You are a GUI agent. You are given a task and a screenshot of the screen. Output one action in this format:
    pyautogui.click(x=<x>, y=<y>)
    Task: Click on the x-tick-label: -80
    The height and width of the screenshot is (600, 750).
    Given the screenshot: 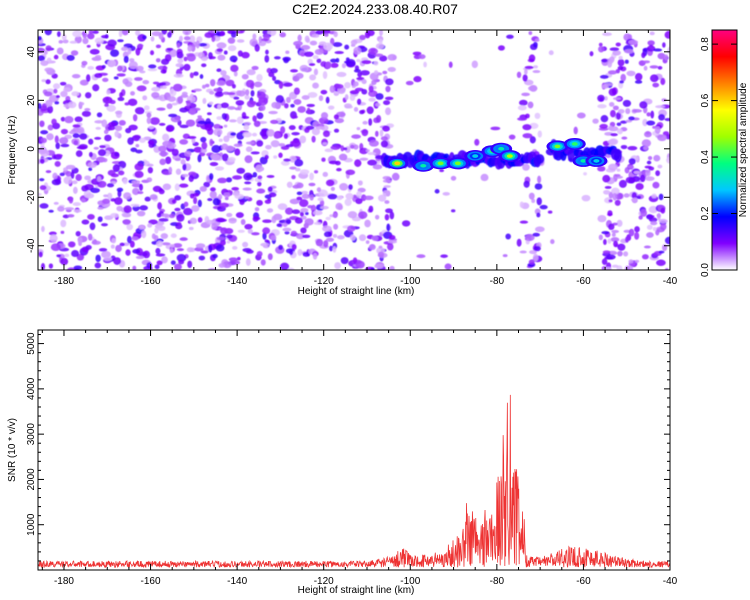 What is the action you would take?
    pyautogui.click(x=497, y=281)
    